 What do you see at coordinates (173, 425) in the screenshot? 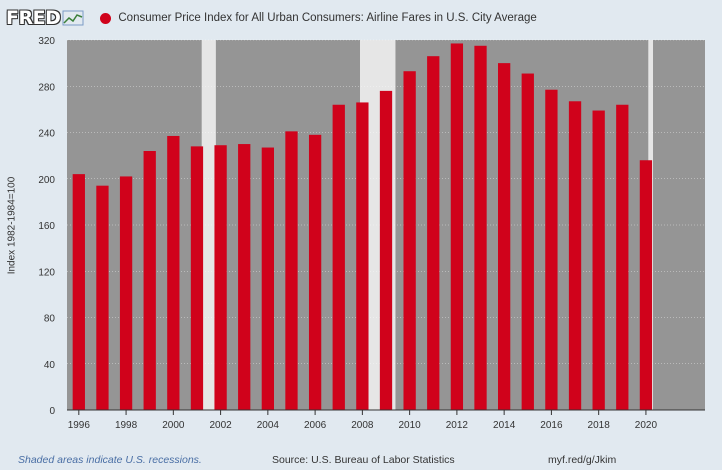
I see `x-tick-label: 2000` at bounding box center [173, 425].